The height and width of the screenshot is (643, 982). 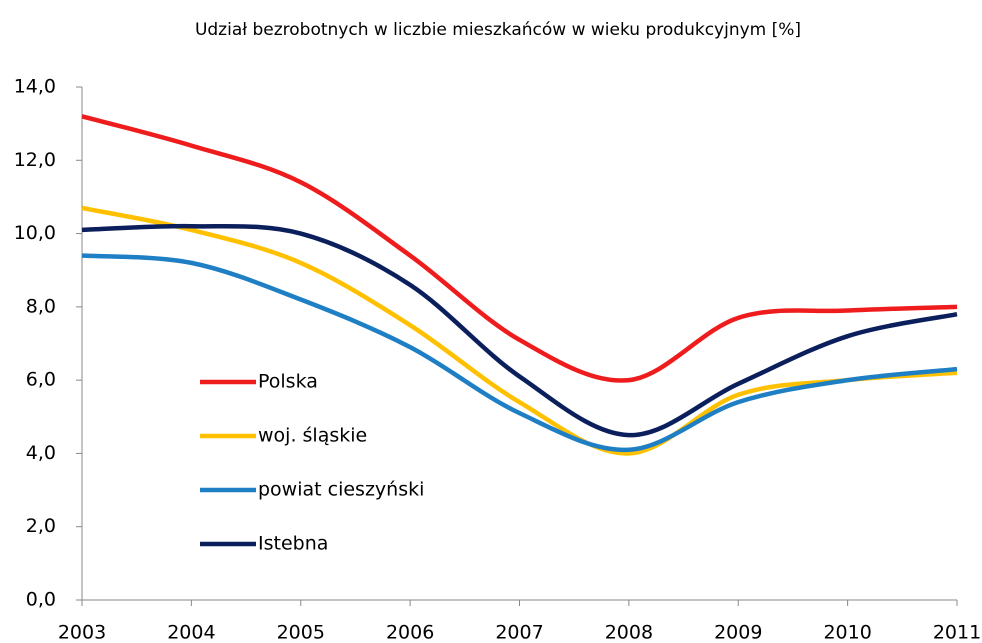 I want to click on x-tick-label: 2008, so click(x=629, y=632).